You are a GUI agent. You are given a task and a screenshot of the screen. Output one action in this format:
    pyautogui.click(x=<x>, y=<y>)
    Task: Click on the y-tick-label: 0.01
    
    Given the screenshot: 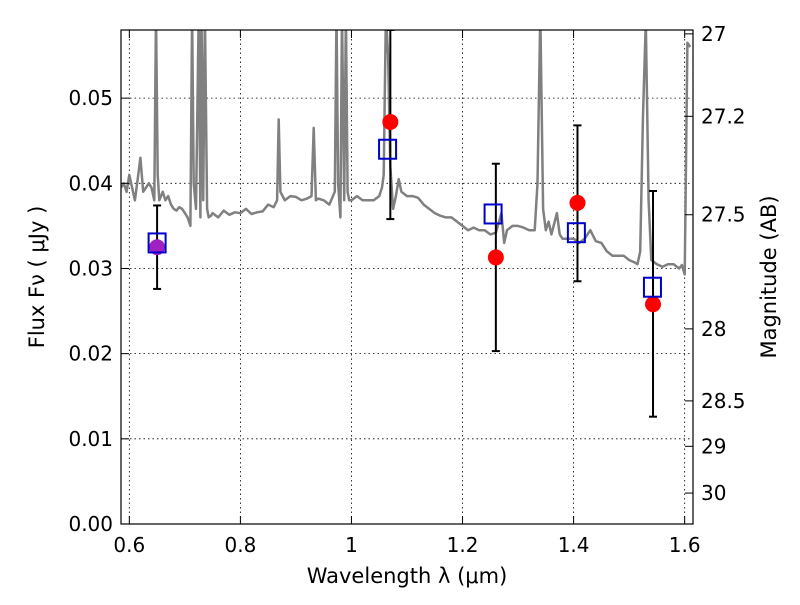 What is the action you would take?
    pyautogui.click(x=90, y=439)
    